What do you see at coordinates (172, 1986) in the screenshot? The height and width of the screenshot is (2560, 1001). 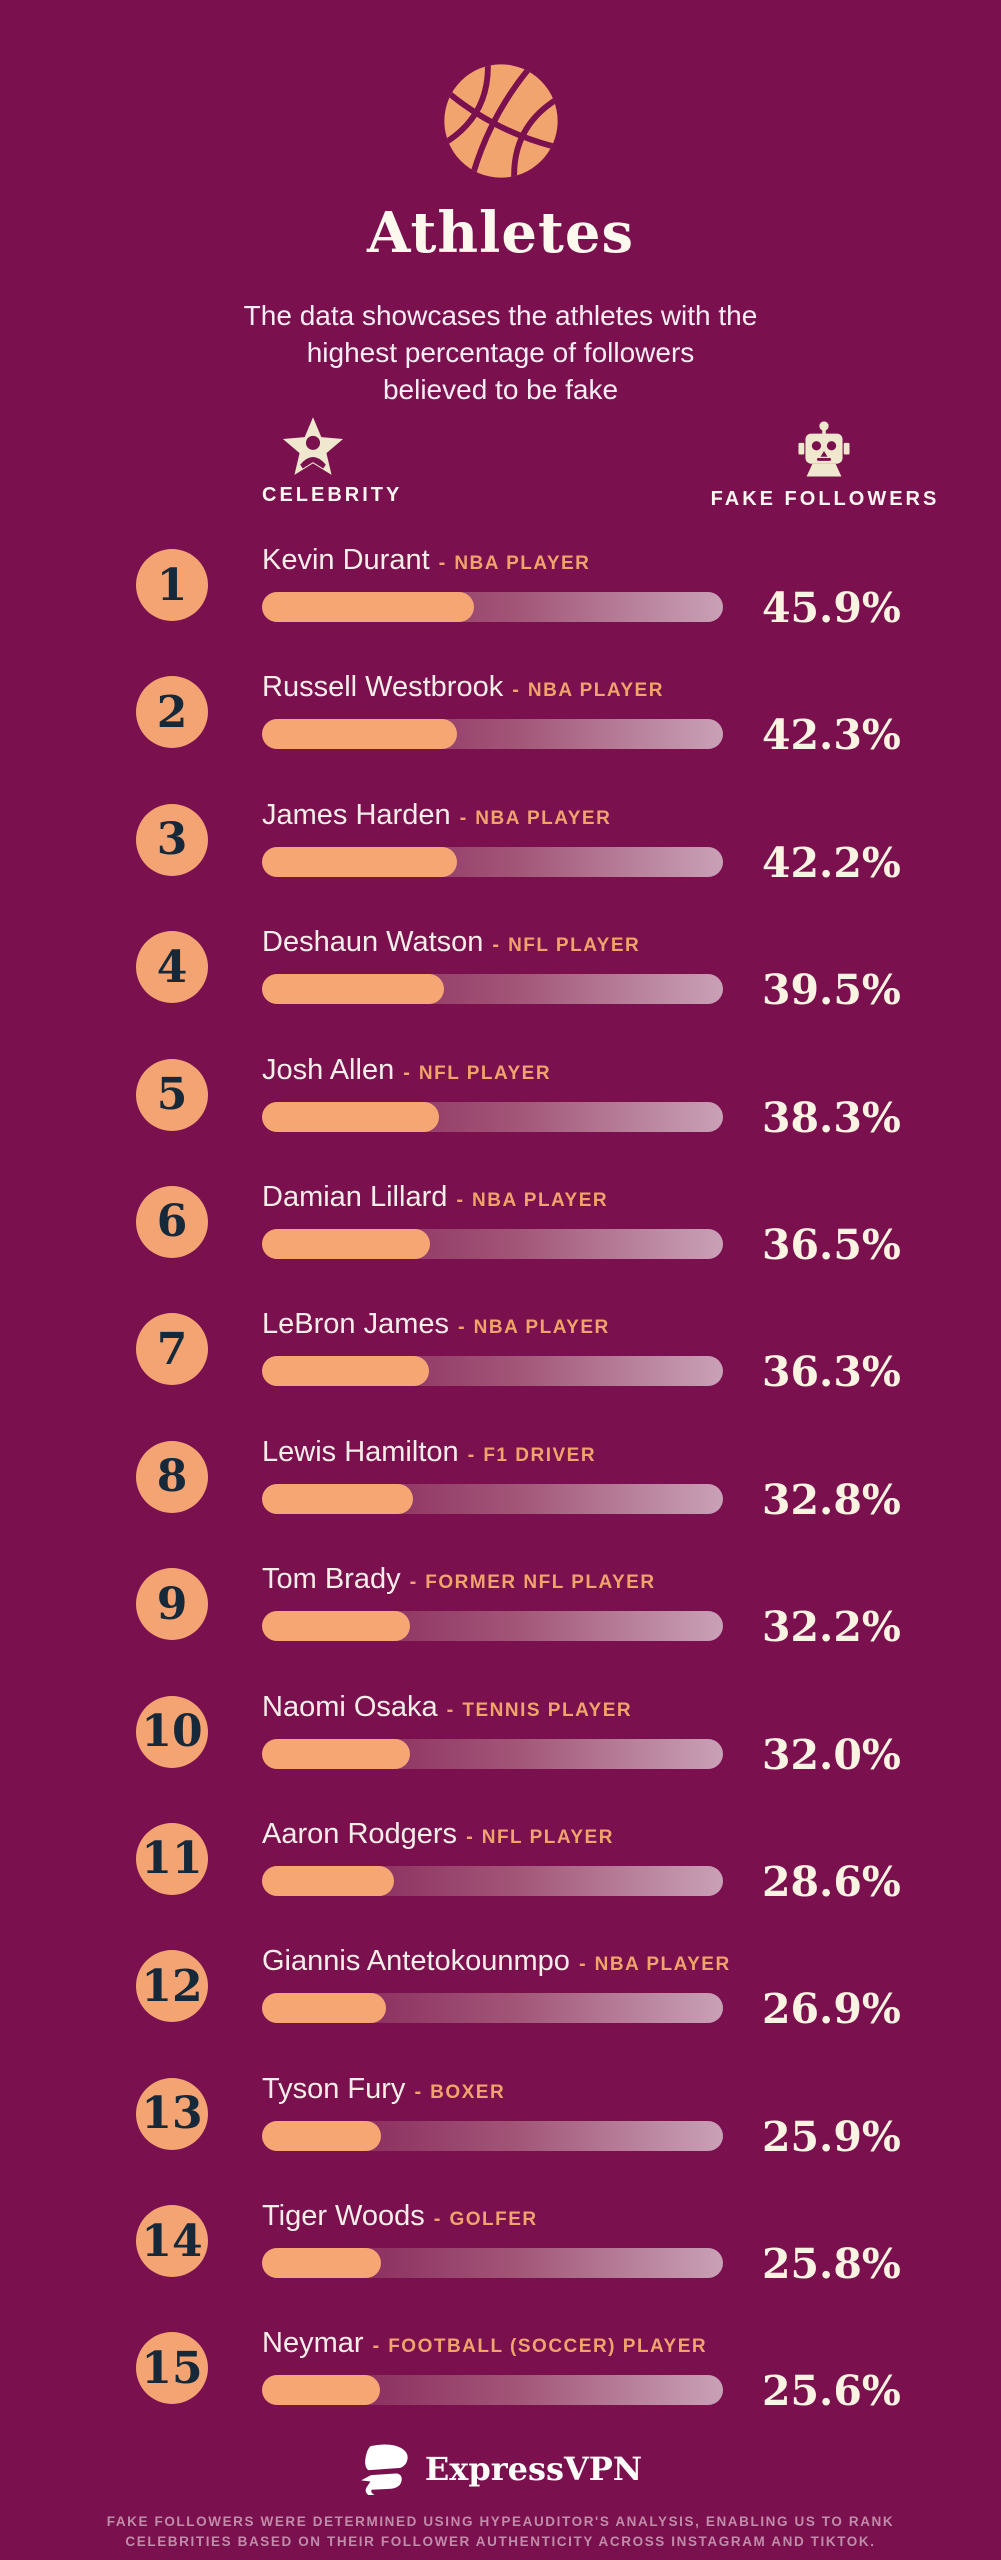 I see `rank-badge: 12` at bounding box center [172, 1986].